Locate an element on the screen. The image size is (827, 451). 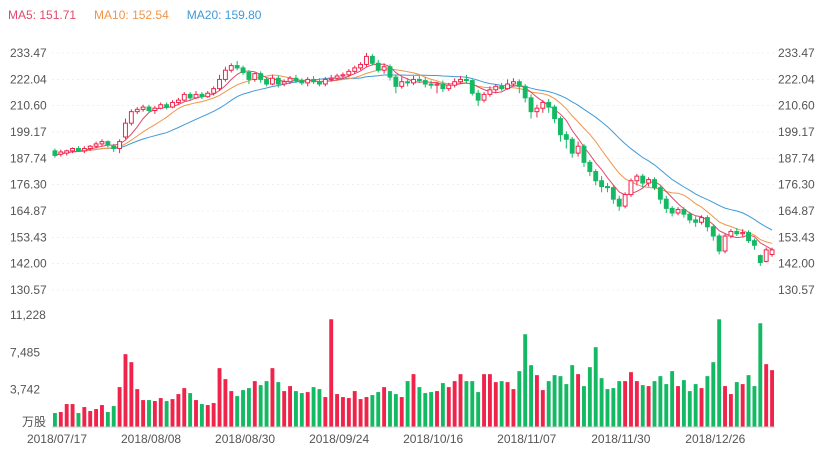
date-tick-label: 2018/08/08 is located at coordinates (151, 439).